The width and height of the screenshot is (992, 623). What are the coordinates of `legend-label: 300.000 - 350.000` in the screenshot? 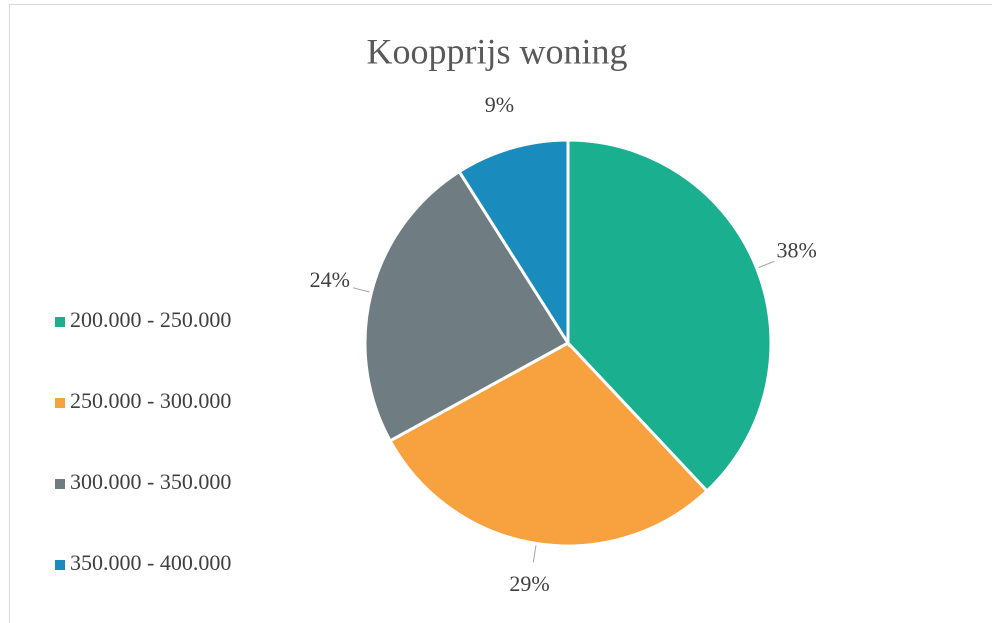 It's located at (150, 481).